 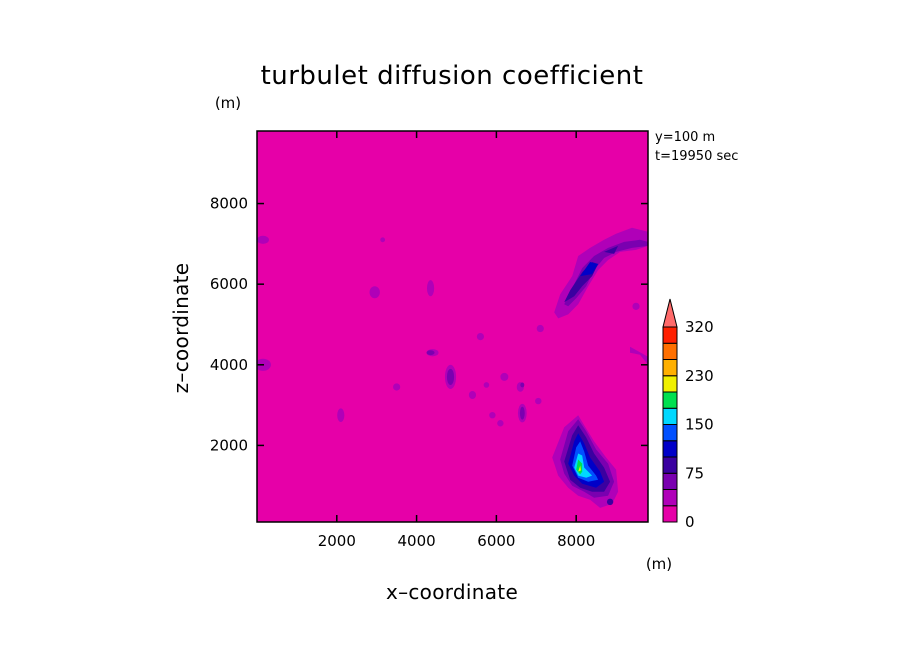 What do you see at coordinates (699, 376) in the screenshot?
I see `colorbar-tick-label: 230` at bounding box center [699, 376].